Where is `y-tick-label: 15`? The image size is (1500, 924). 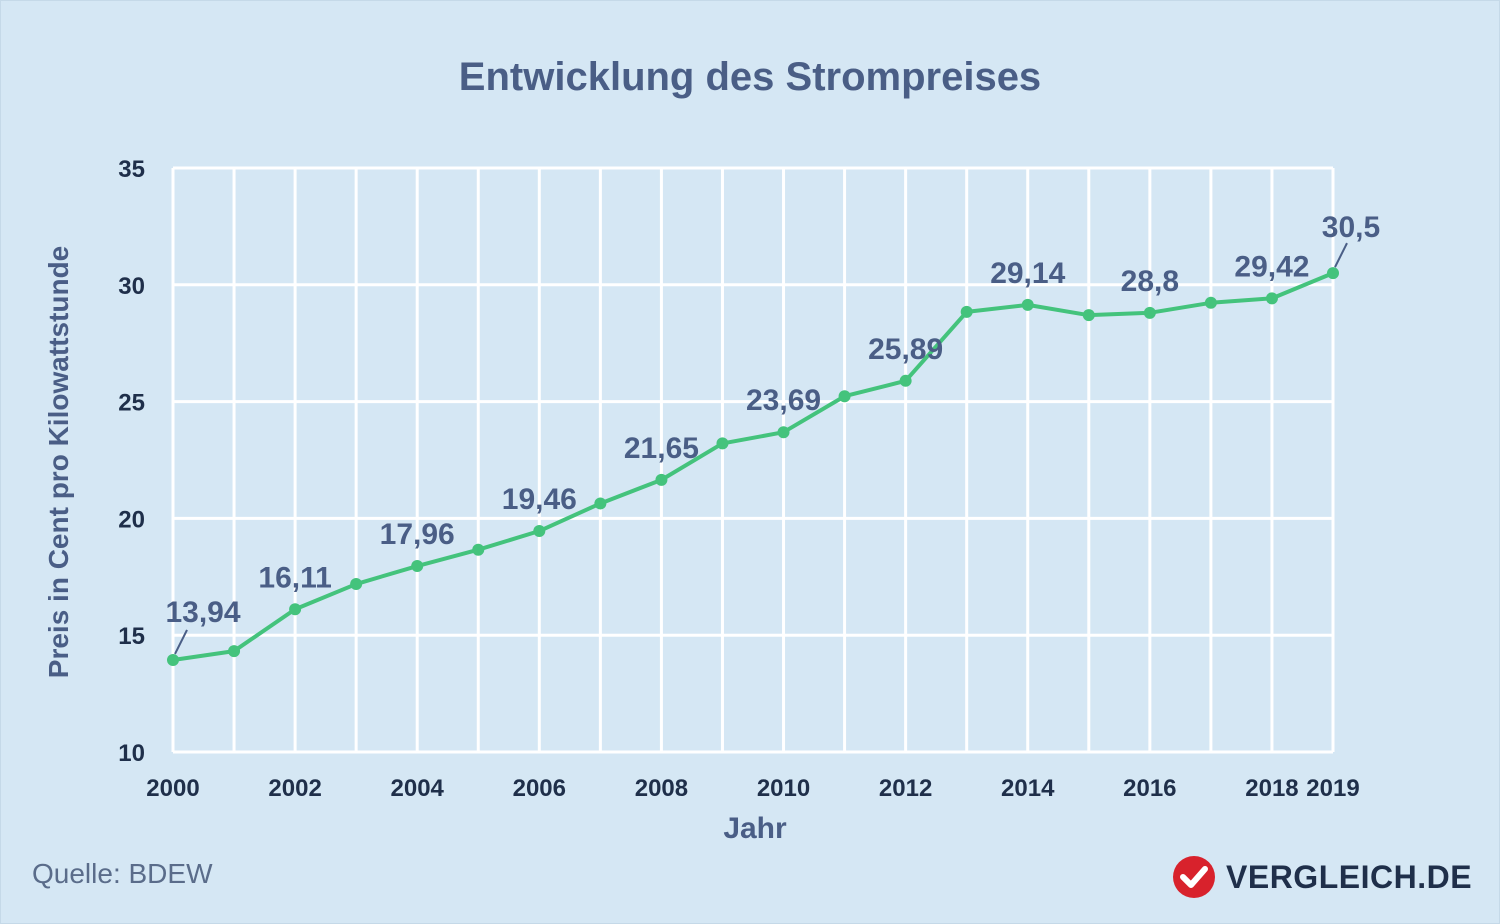
y-tick-label: 15 is located at coordinates (131, 636).